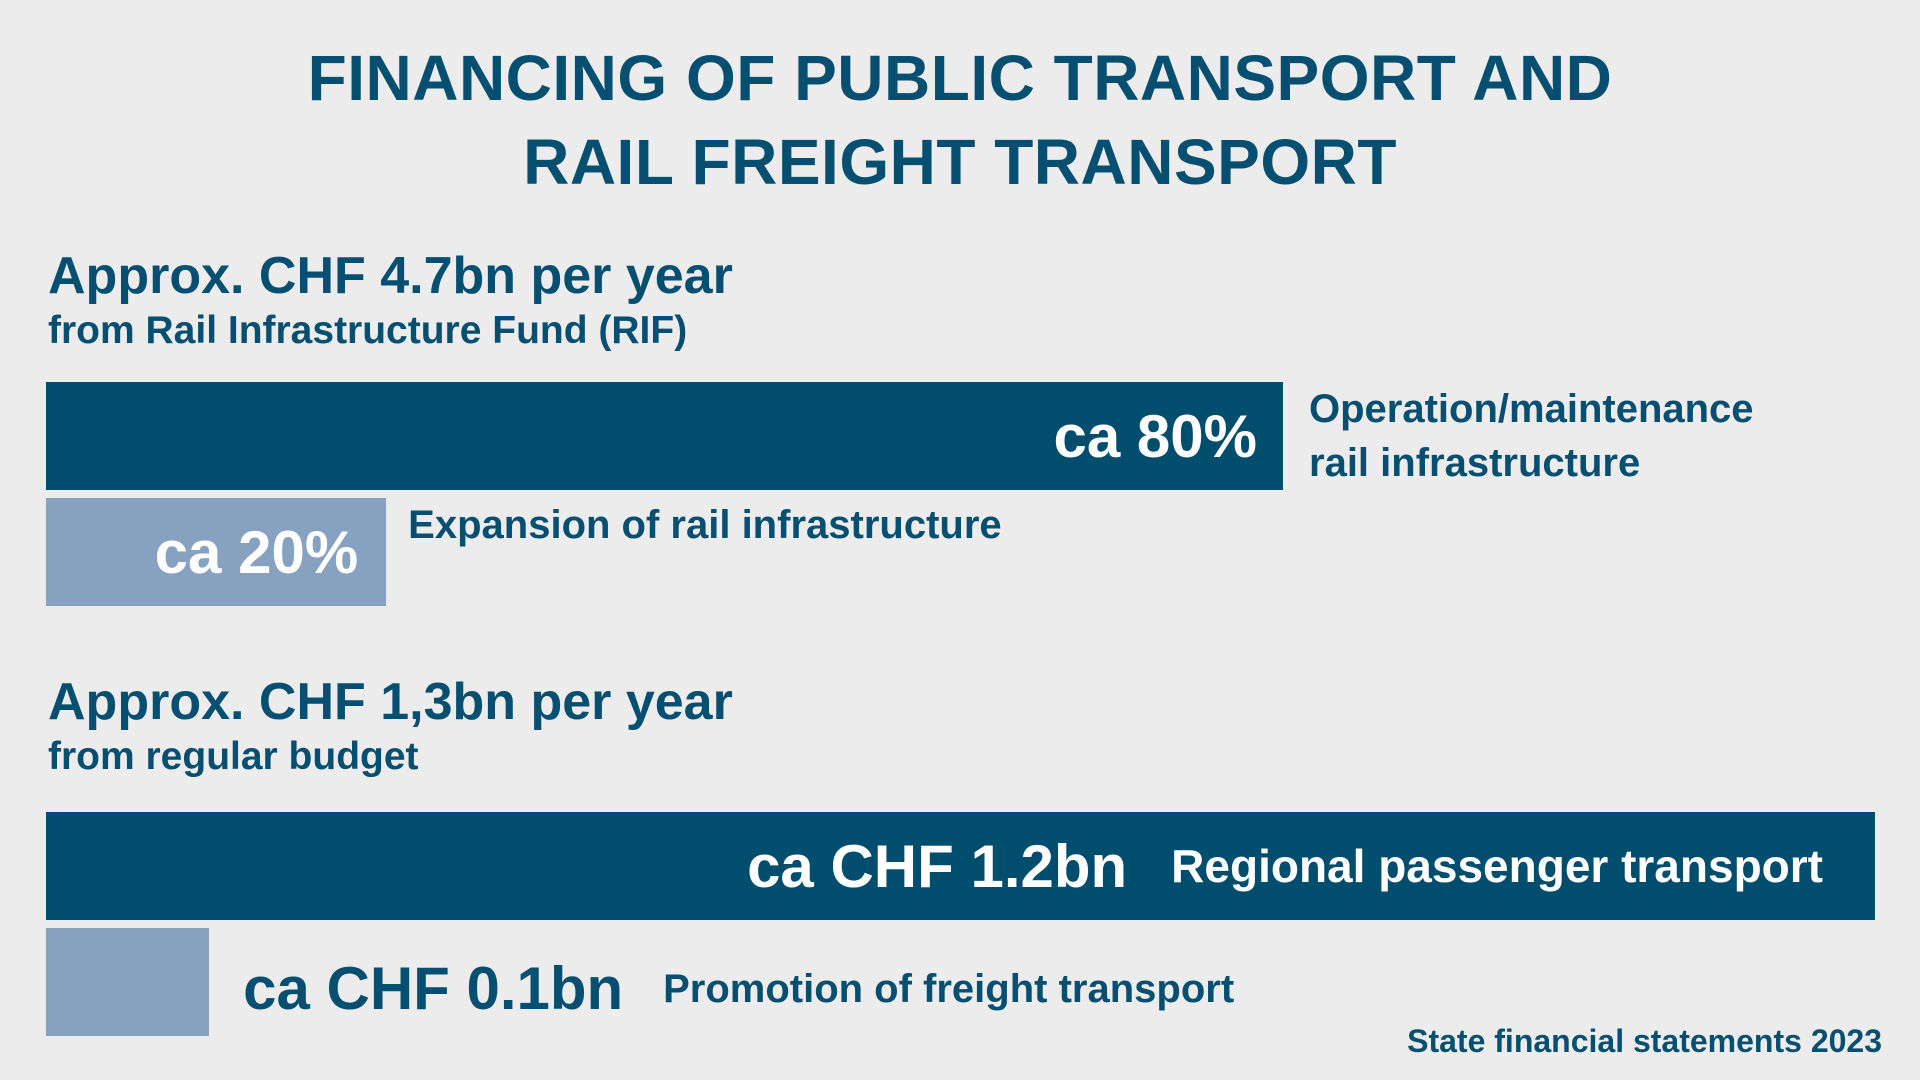 This screenshot has height=1080, width=1920. Describe the element at coordinates (1497, 866) in the screenshot. I see `category-label-regional-passenger: Regional passenger transport` at that location.